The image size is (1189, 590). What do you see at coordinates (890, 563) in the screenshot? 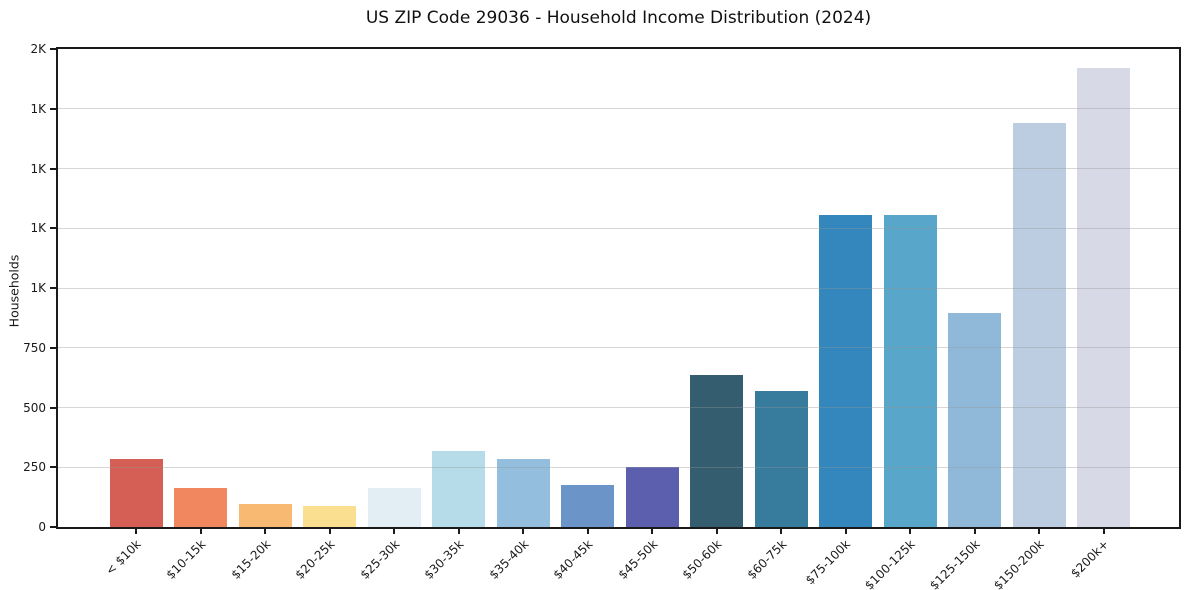
I see `x-tick-label-text: $100-125k` at bounding box center [890, 563].